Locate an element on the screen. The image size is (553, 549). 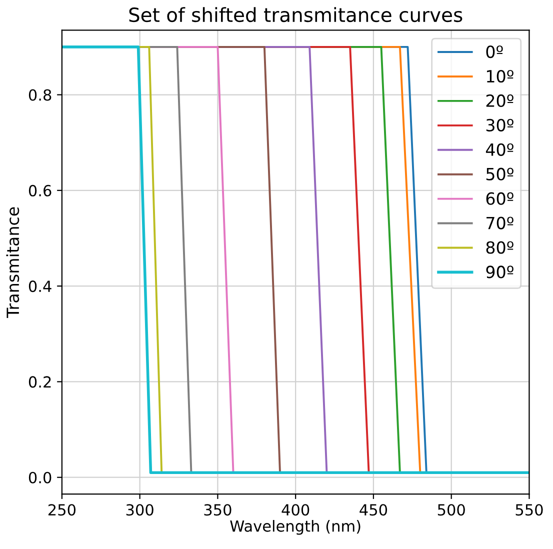
legend-label: 30º is located at coordinates (500, 125).